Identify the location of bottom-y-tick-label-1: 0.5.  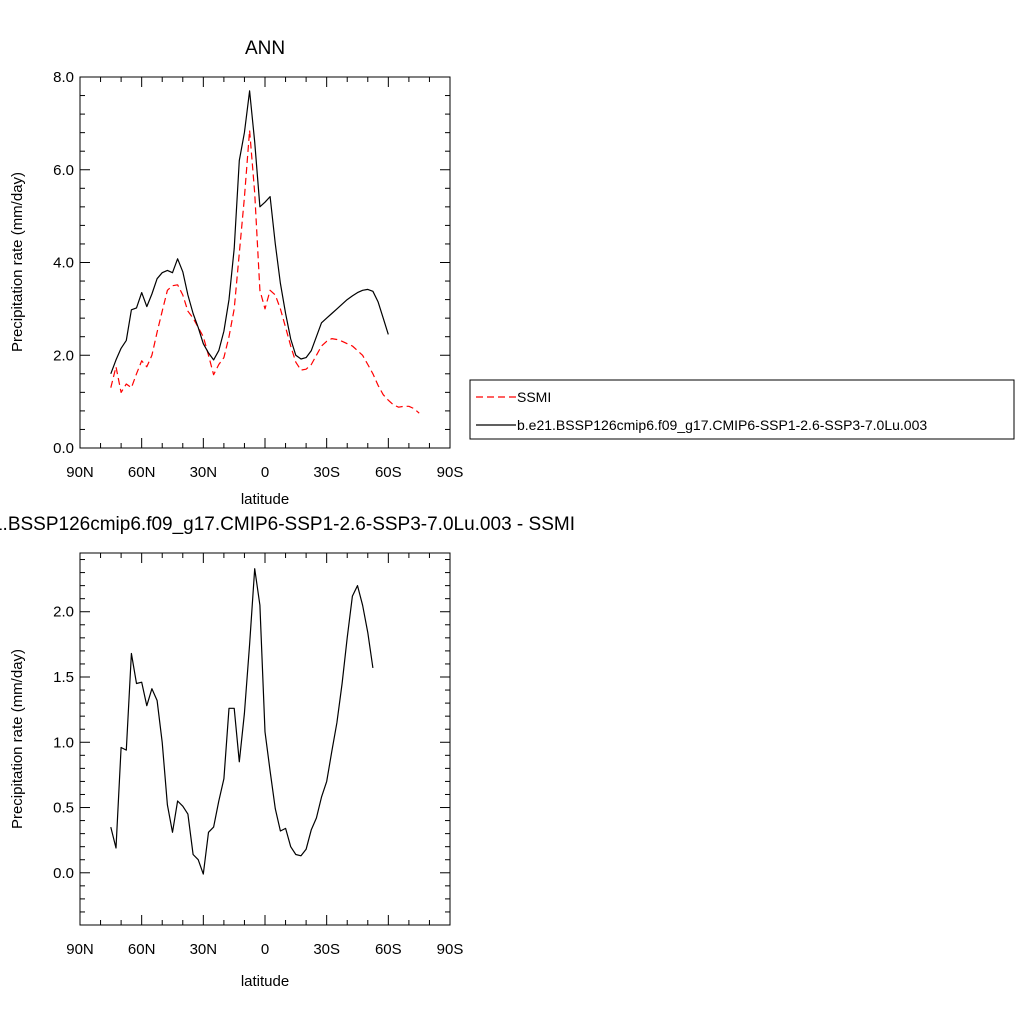
(63, 808).